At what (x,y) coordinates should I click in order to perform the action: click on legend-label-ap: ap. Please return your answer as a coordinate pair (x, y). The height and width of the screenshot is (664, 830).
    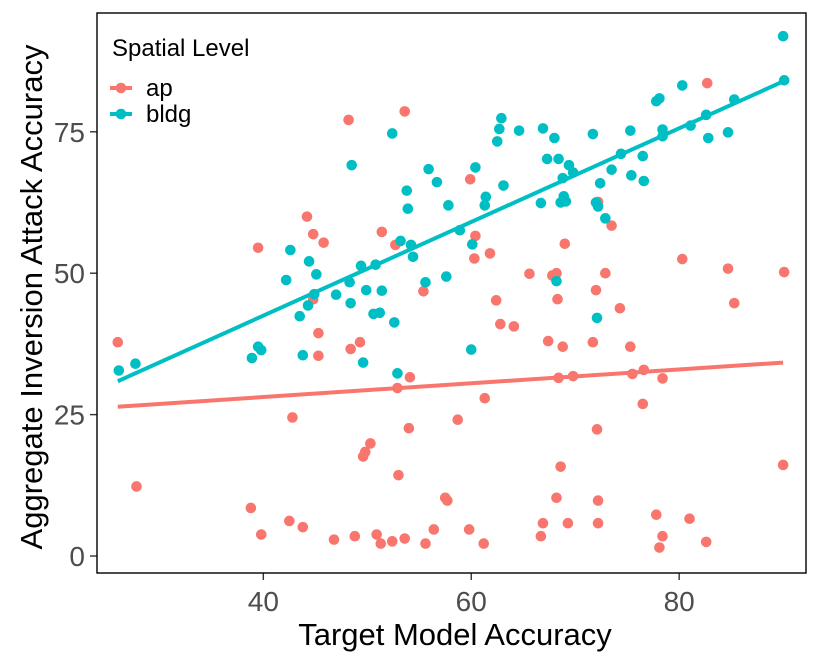
    Looking at the image, I should click on (159, 88).